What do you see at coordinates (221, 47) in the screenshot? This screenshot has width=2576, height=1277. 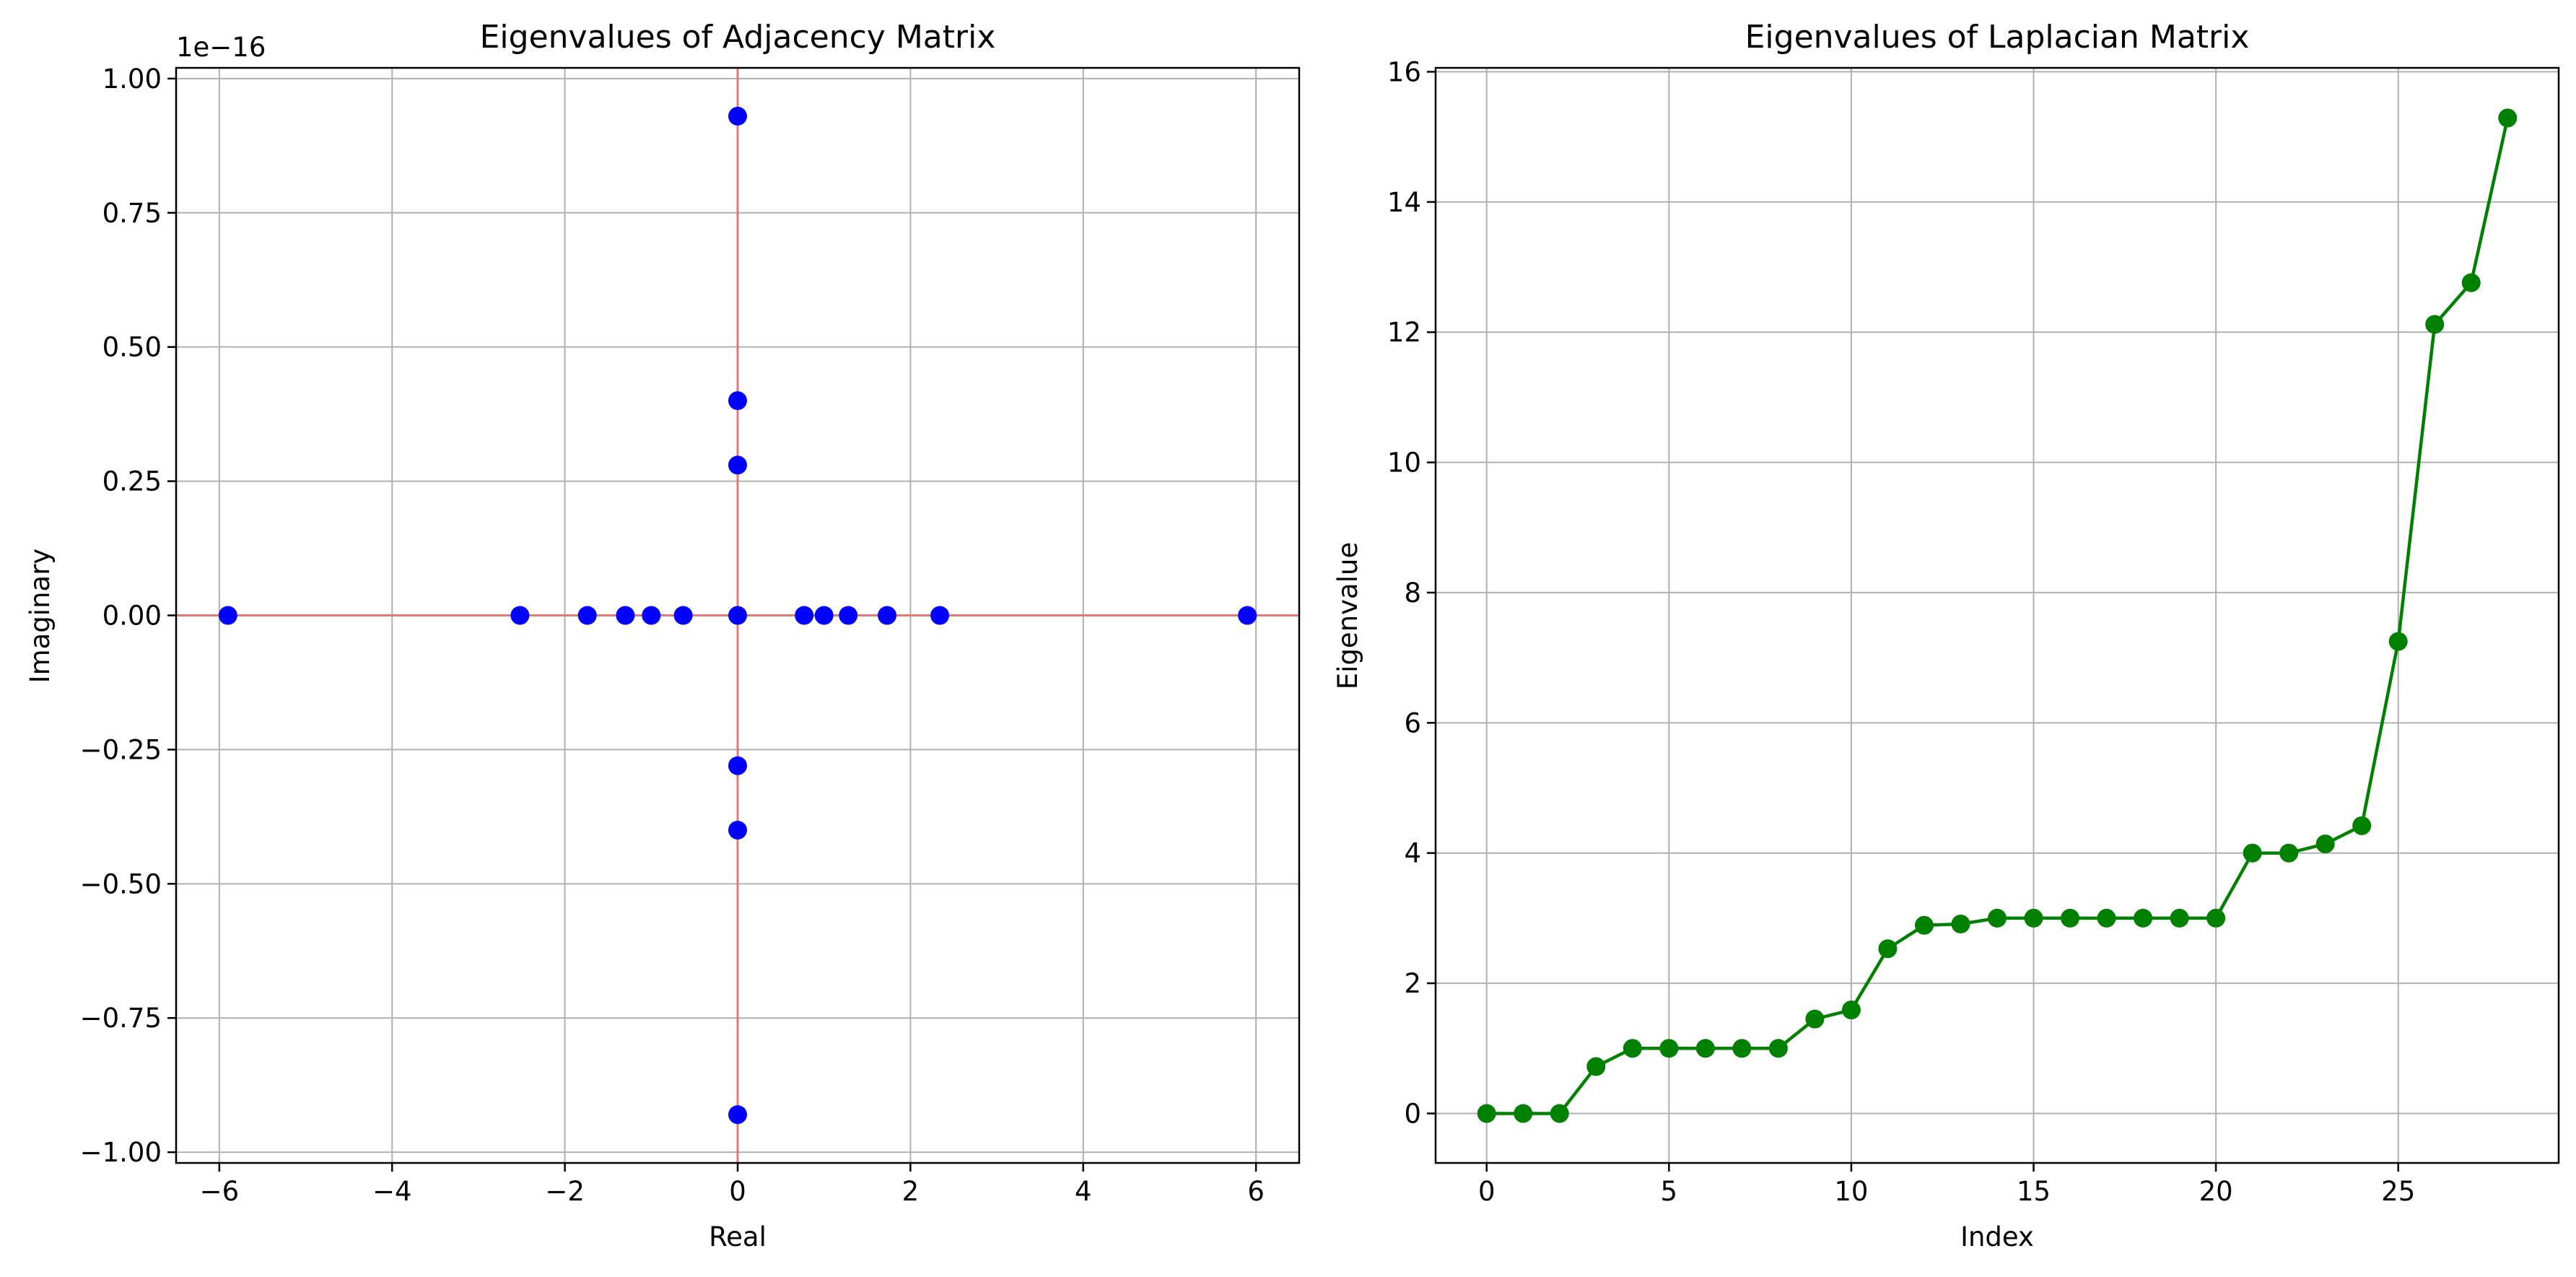 I see `y-offset-text: 1e−16` at bounding box center [221, 47].